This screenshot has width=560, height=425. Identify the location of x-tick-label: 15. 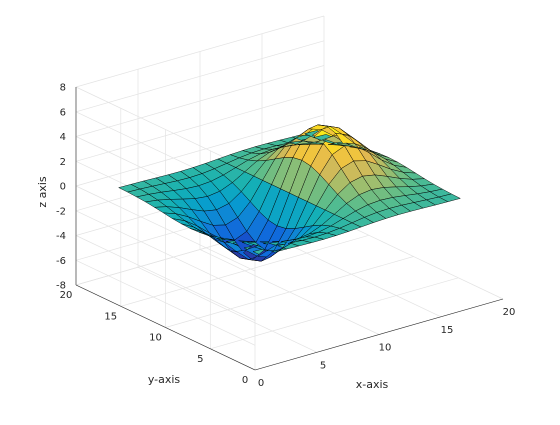
(447, 330).